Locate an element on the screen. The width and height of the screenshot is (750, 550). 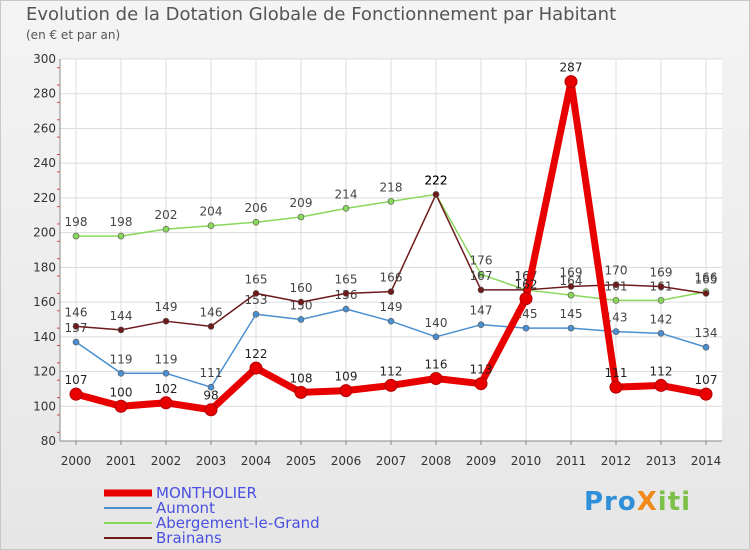
x-tick-label: 2000 is located at coordinates (76, 461).